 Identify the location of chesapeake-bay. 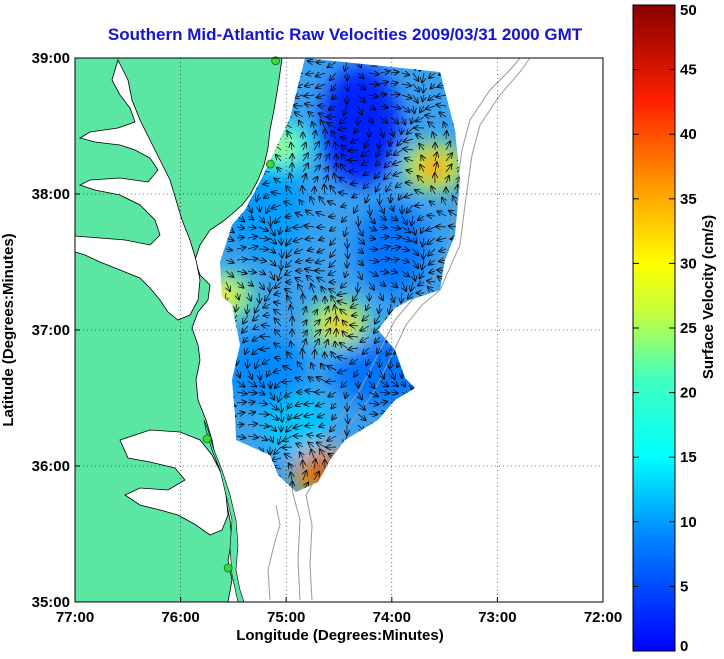
(138, 189).